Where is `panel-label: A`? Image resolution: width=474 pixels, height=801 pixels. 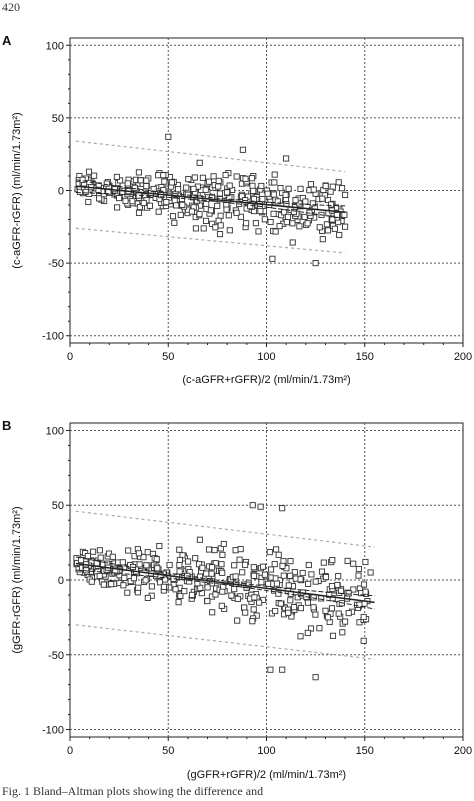 panel-label: A is located at coordinates (7, 40).